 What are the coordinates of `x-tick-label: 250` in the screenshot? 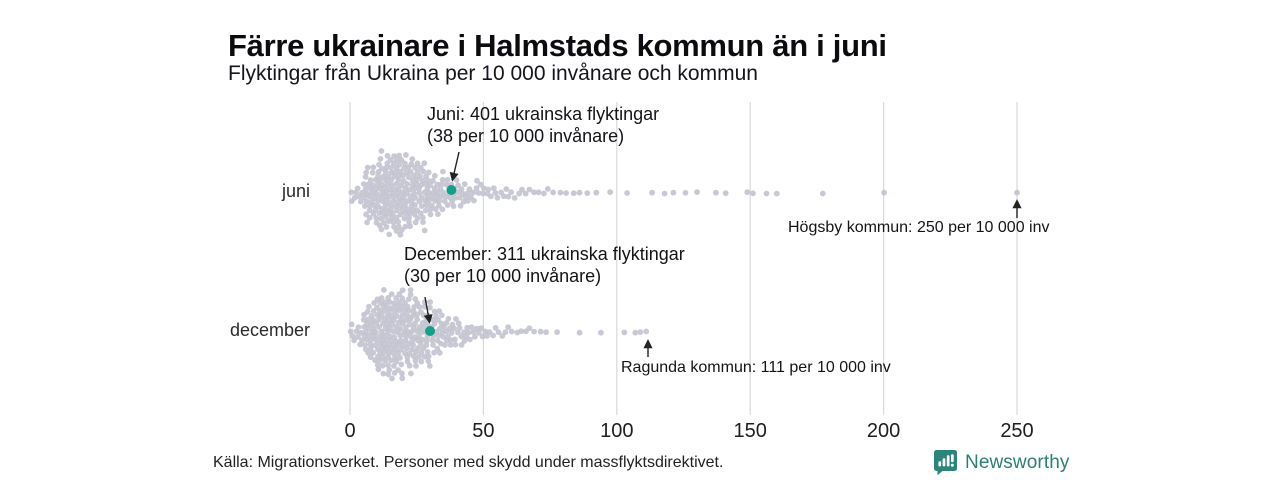 It's located at (1016, 431).